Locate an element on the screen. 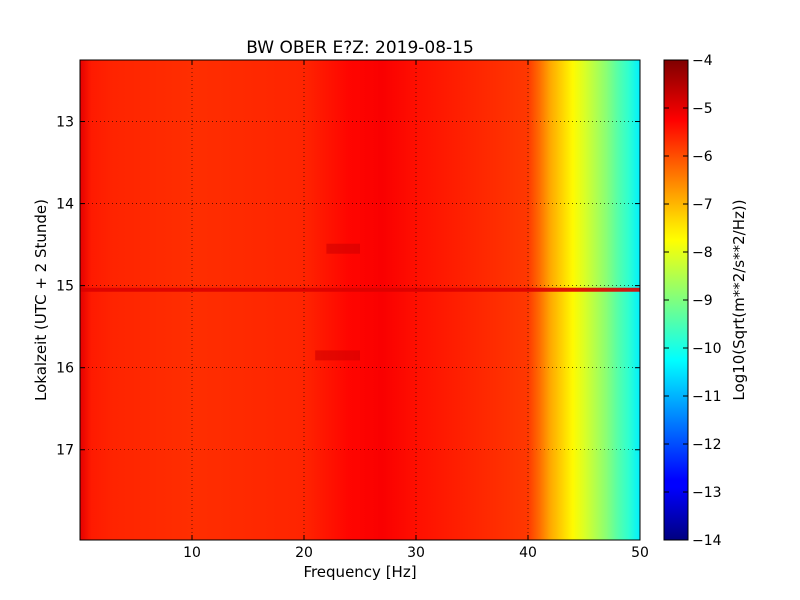  colorbar-tick-label--10: −10 is located at coordinates (707, 349).